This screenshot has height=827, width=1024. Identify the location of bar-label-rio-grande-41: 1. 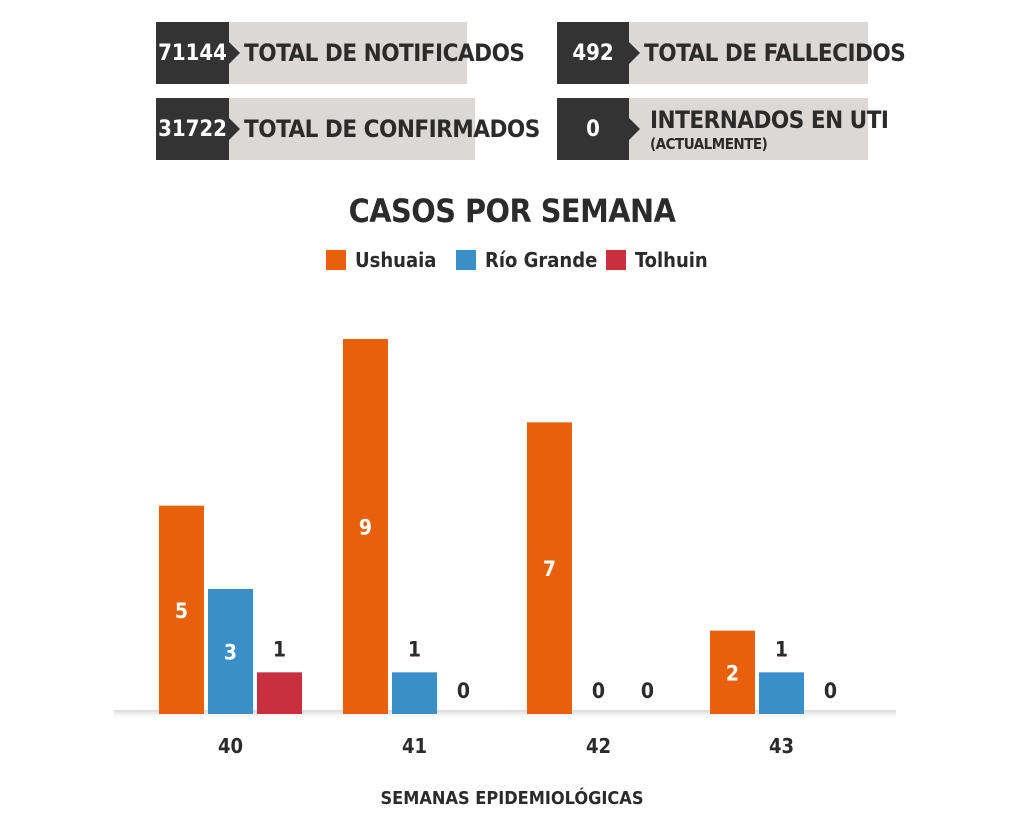
(414, 649).